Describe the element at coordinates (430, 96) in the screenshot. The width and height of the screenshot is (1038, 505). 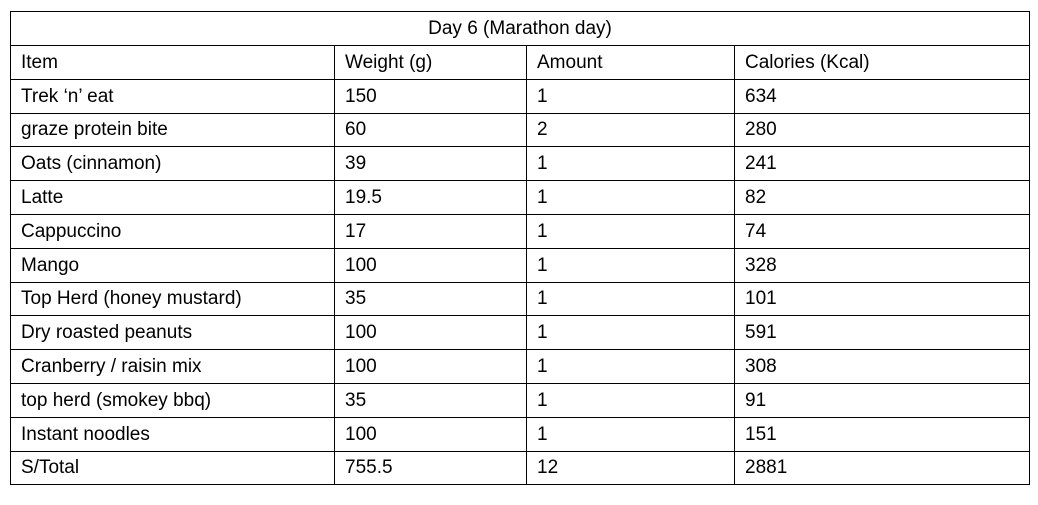
I see `cell-weight: 150` at that location.